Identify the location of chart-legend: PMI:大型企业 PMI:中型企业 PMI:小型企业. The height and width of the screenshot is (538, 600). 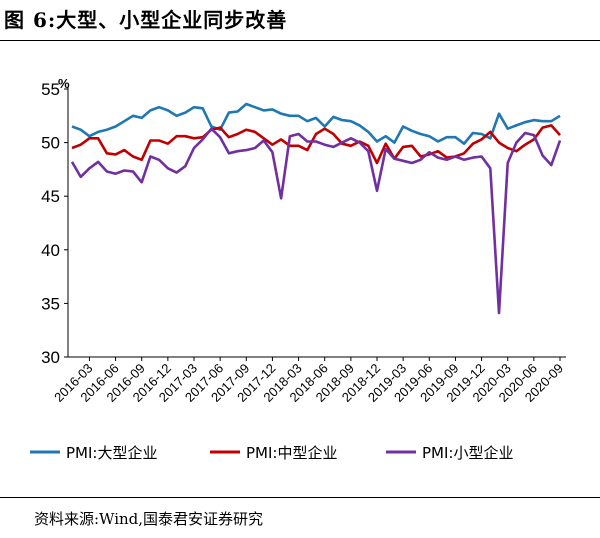
(271, 453).